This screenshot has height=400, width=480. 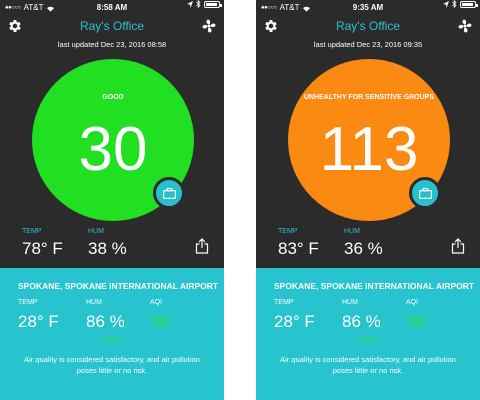 I want to click on aqi-circle: UNHEALTHY FOR SENSITIVE GROUPS 113, so click(x=369, y=140).